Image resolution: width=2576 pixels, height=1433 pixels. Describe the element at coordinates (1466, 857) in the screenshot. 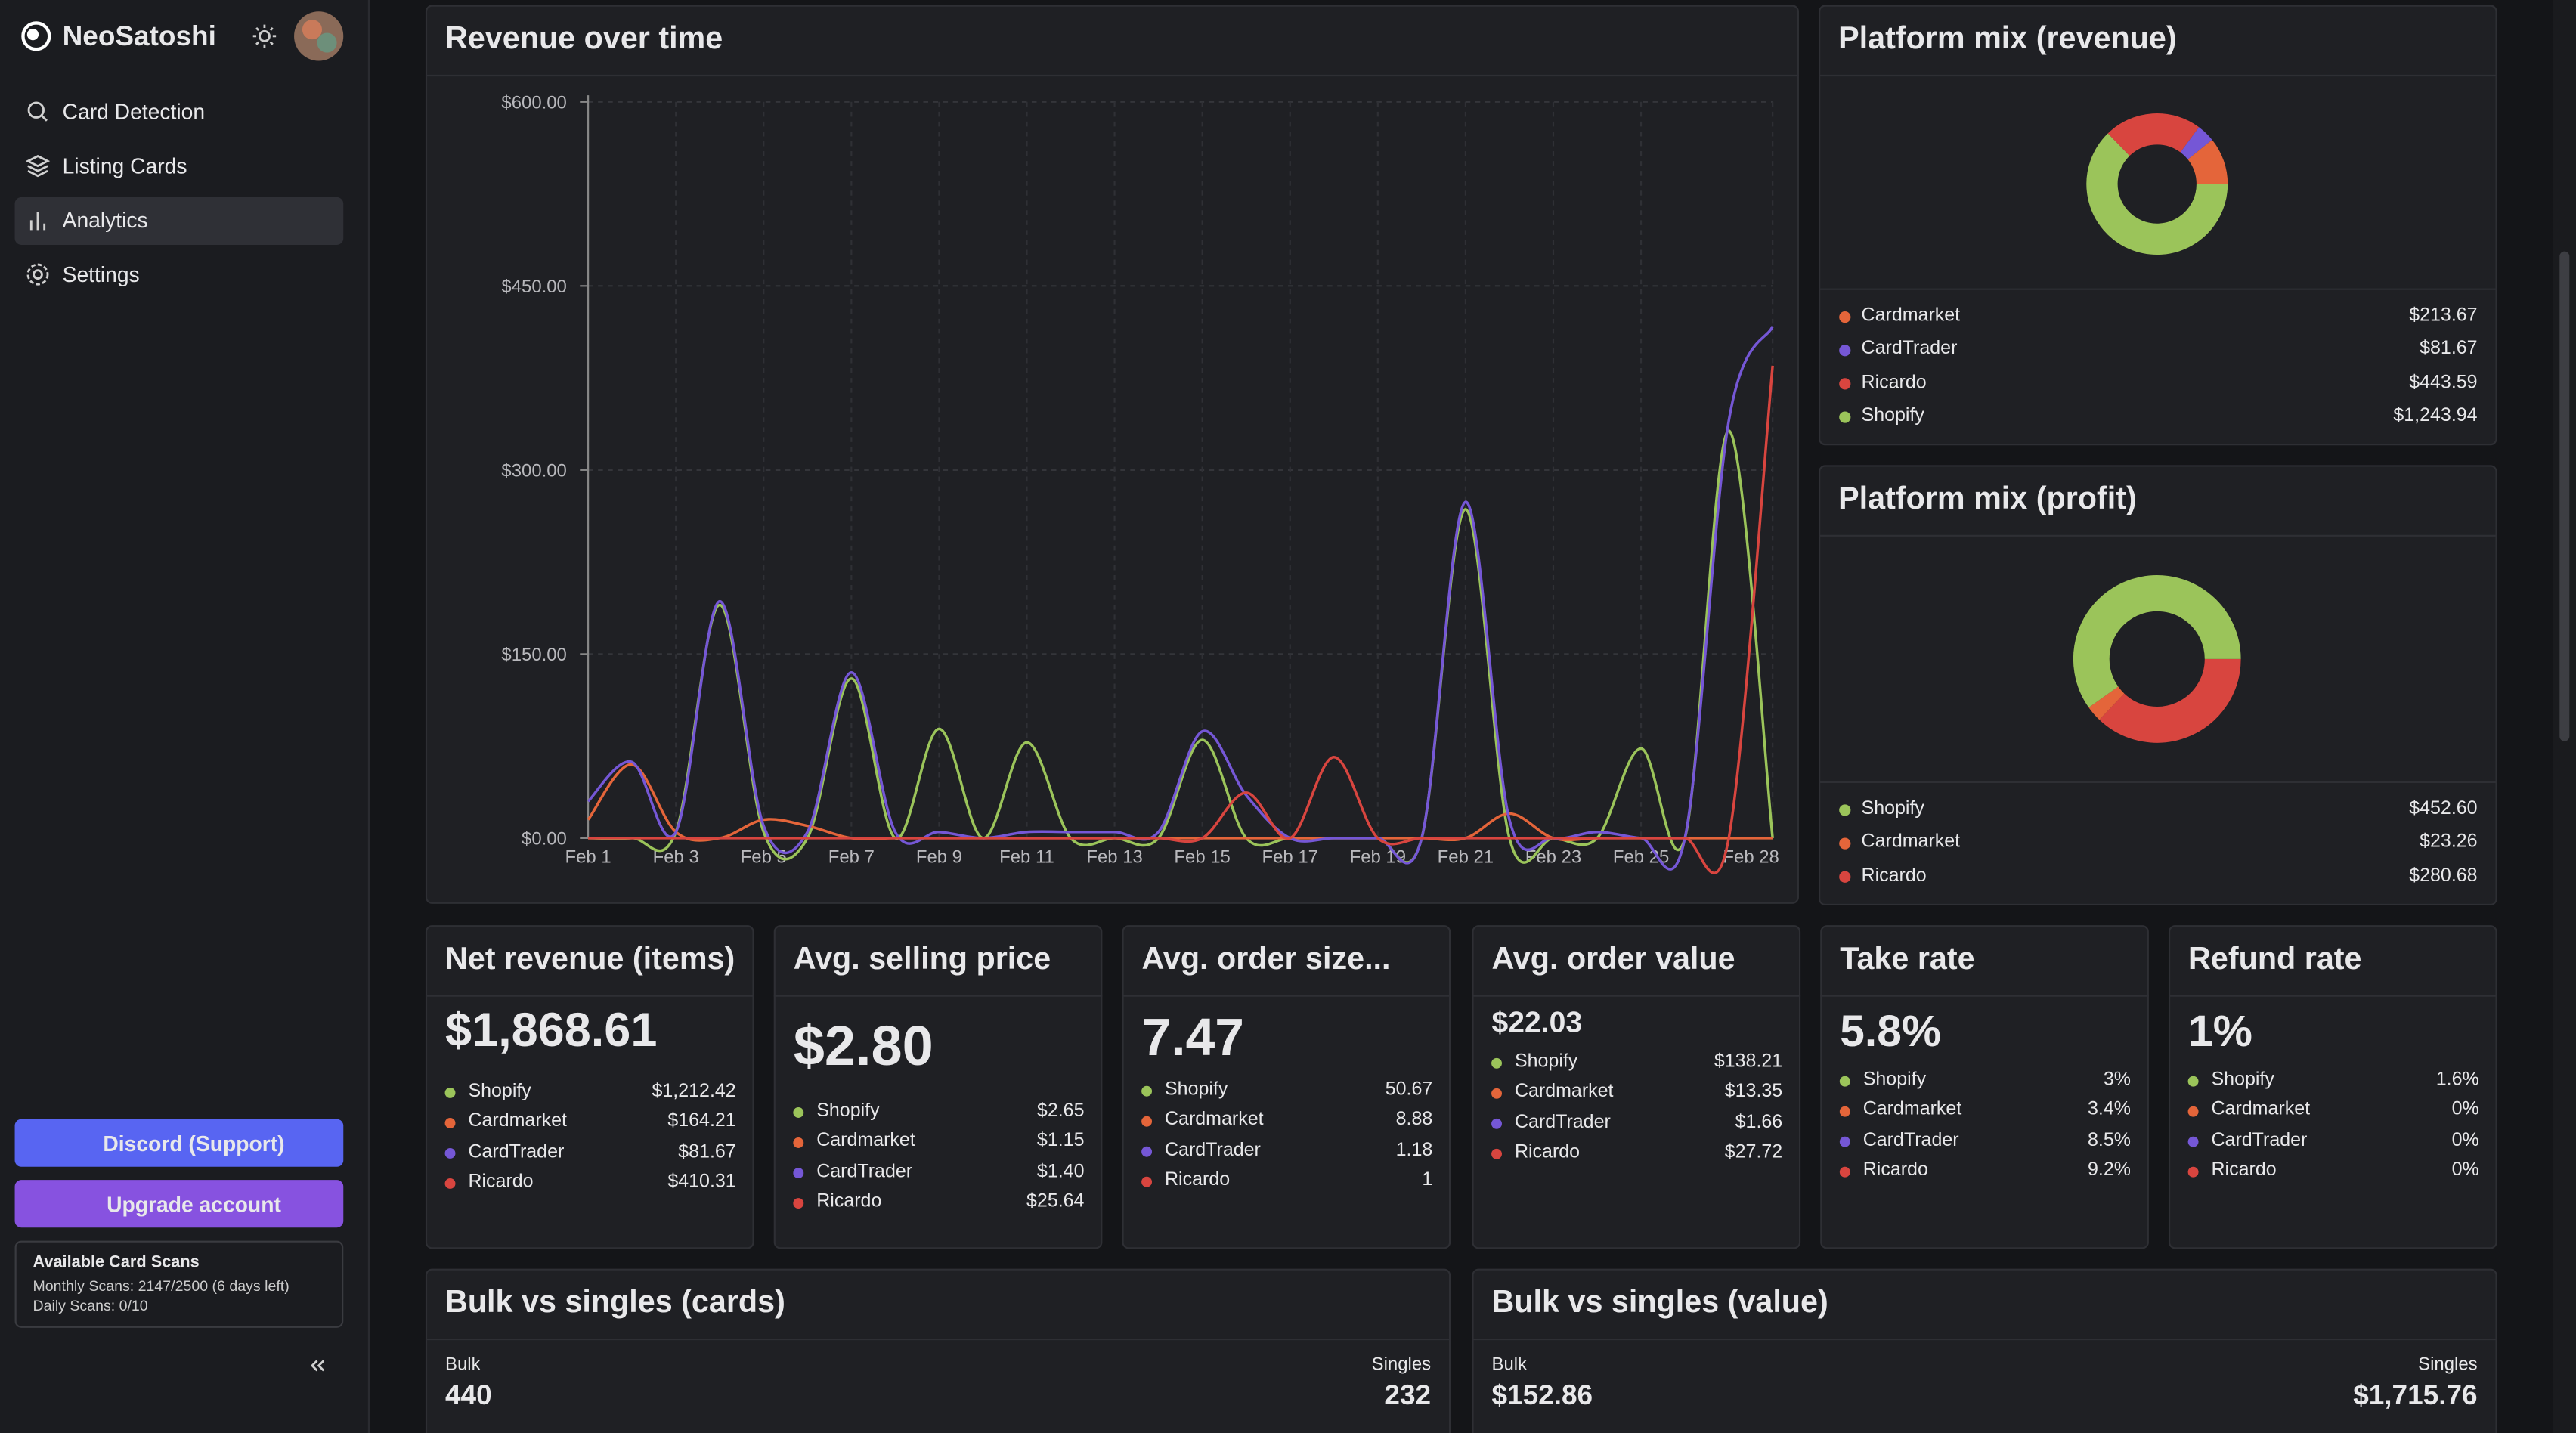

I see `x-tick-label: Feb 21` at that location.